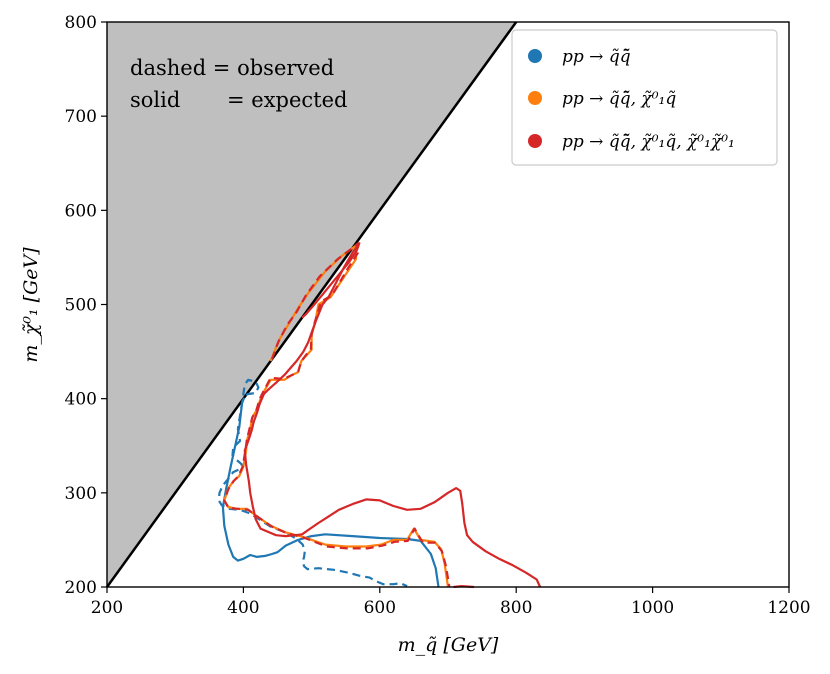  What do you see at coordinates (81, 23) in the screenshot?
I see `y-tick-label: 800` at bounding box center [81, 23].